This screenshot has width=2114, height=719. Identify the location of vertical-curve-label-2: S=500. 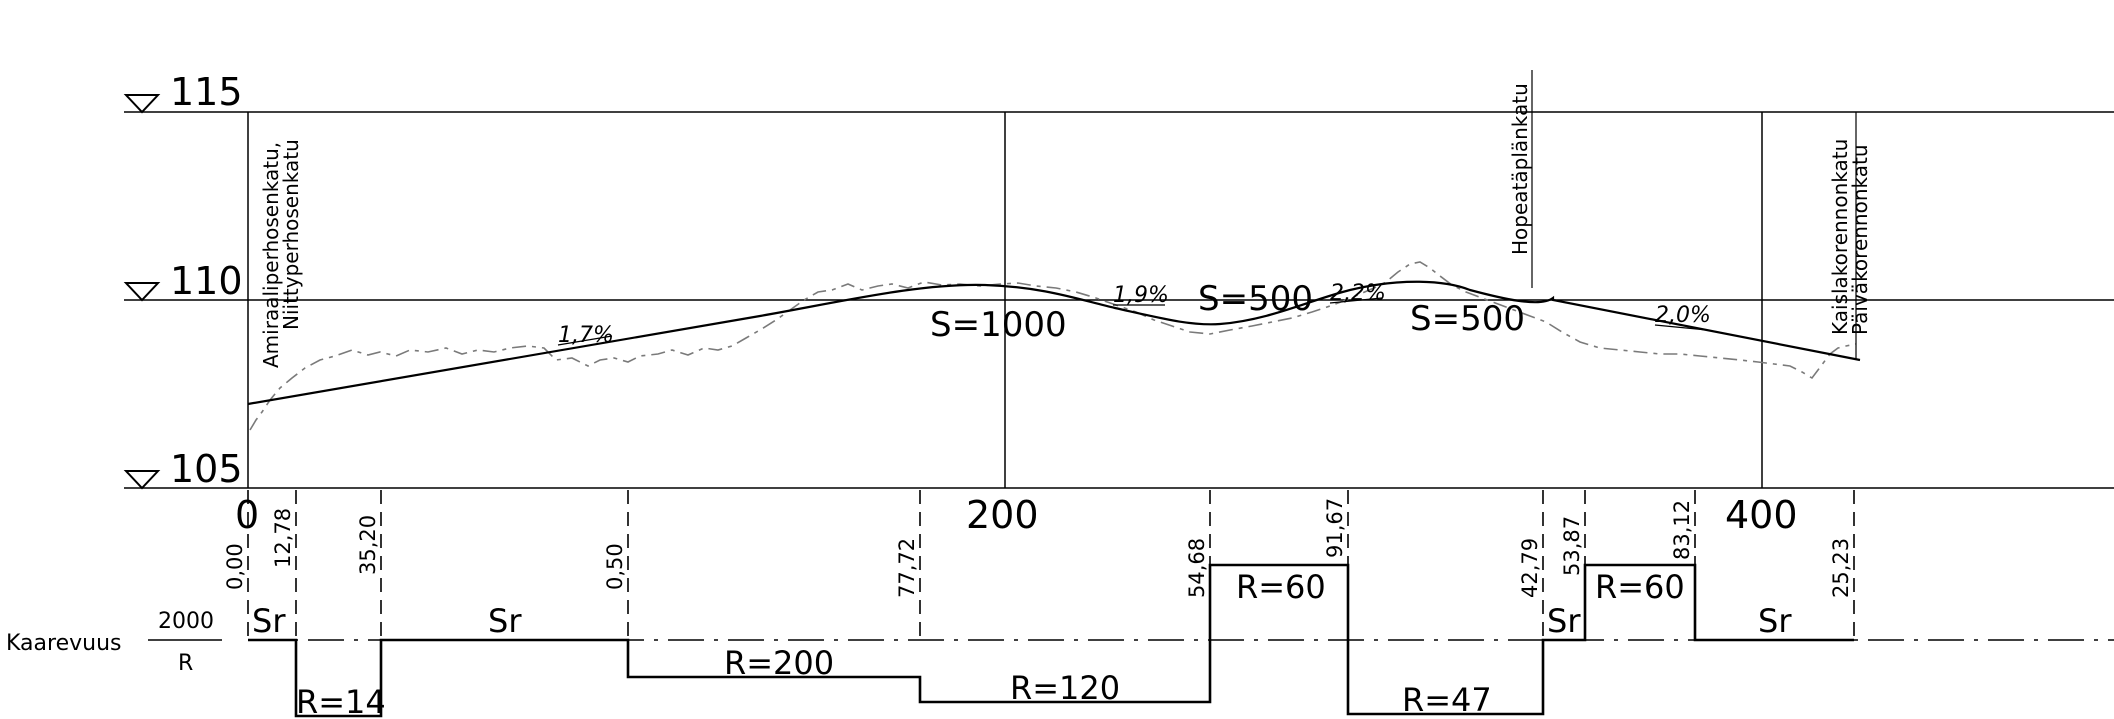
(1255, 299).